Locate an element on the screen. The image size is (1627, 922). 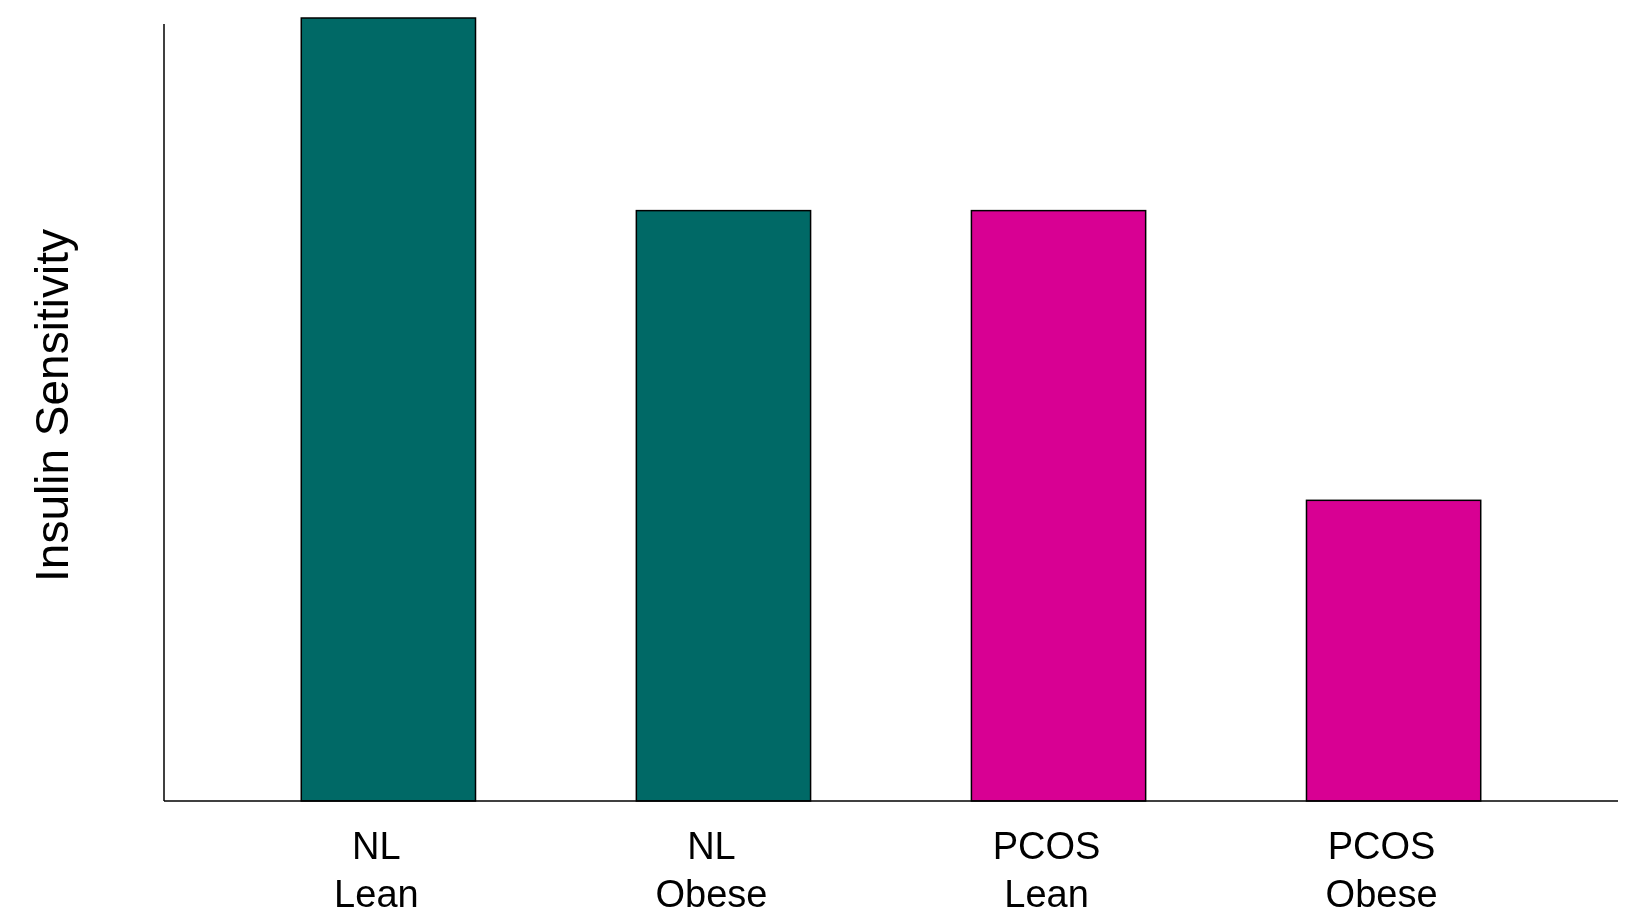
x-tick-label: PCOS Lean is located at coordinates (1046, 870).